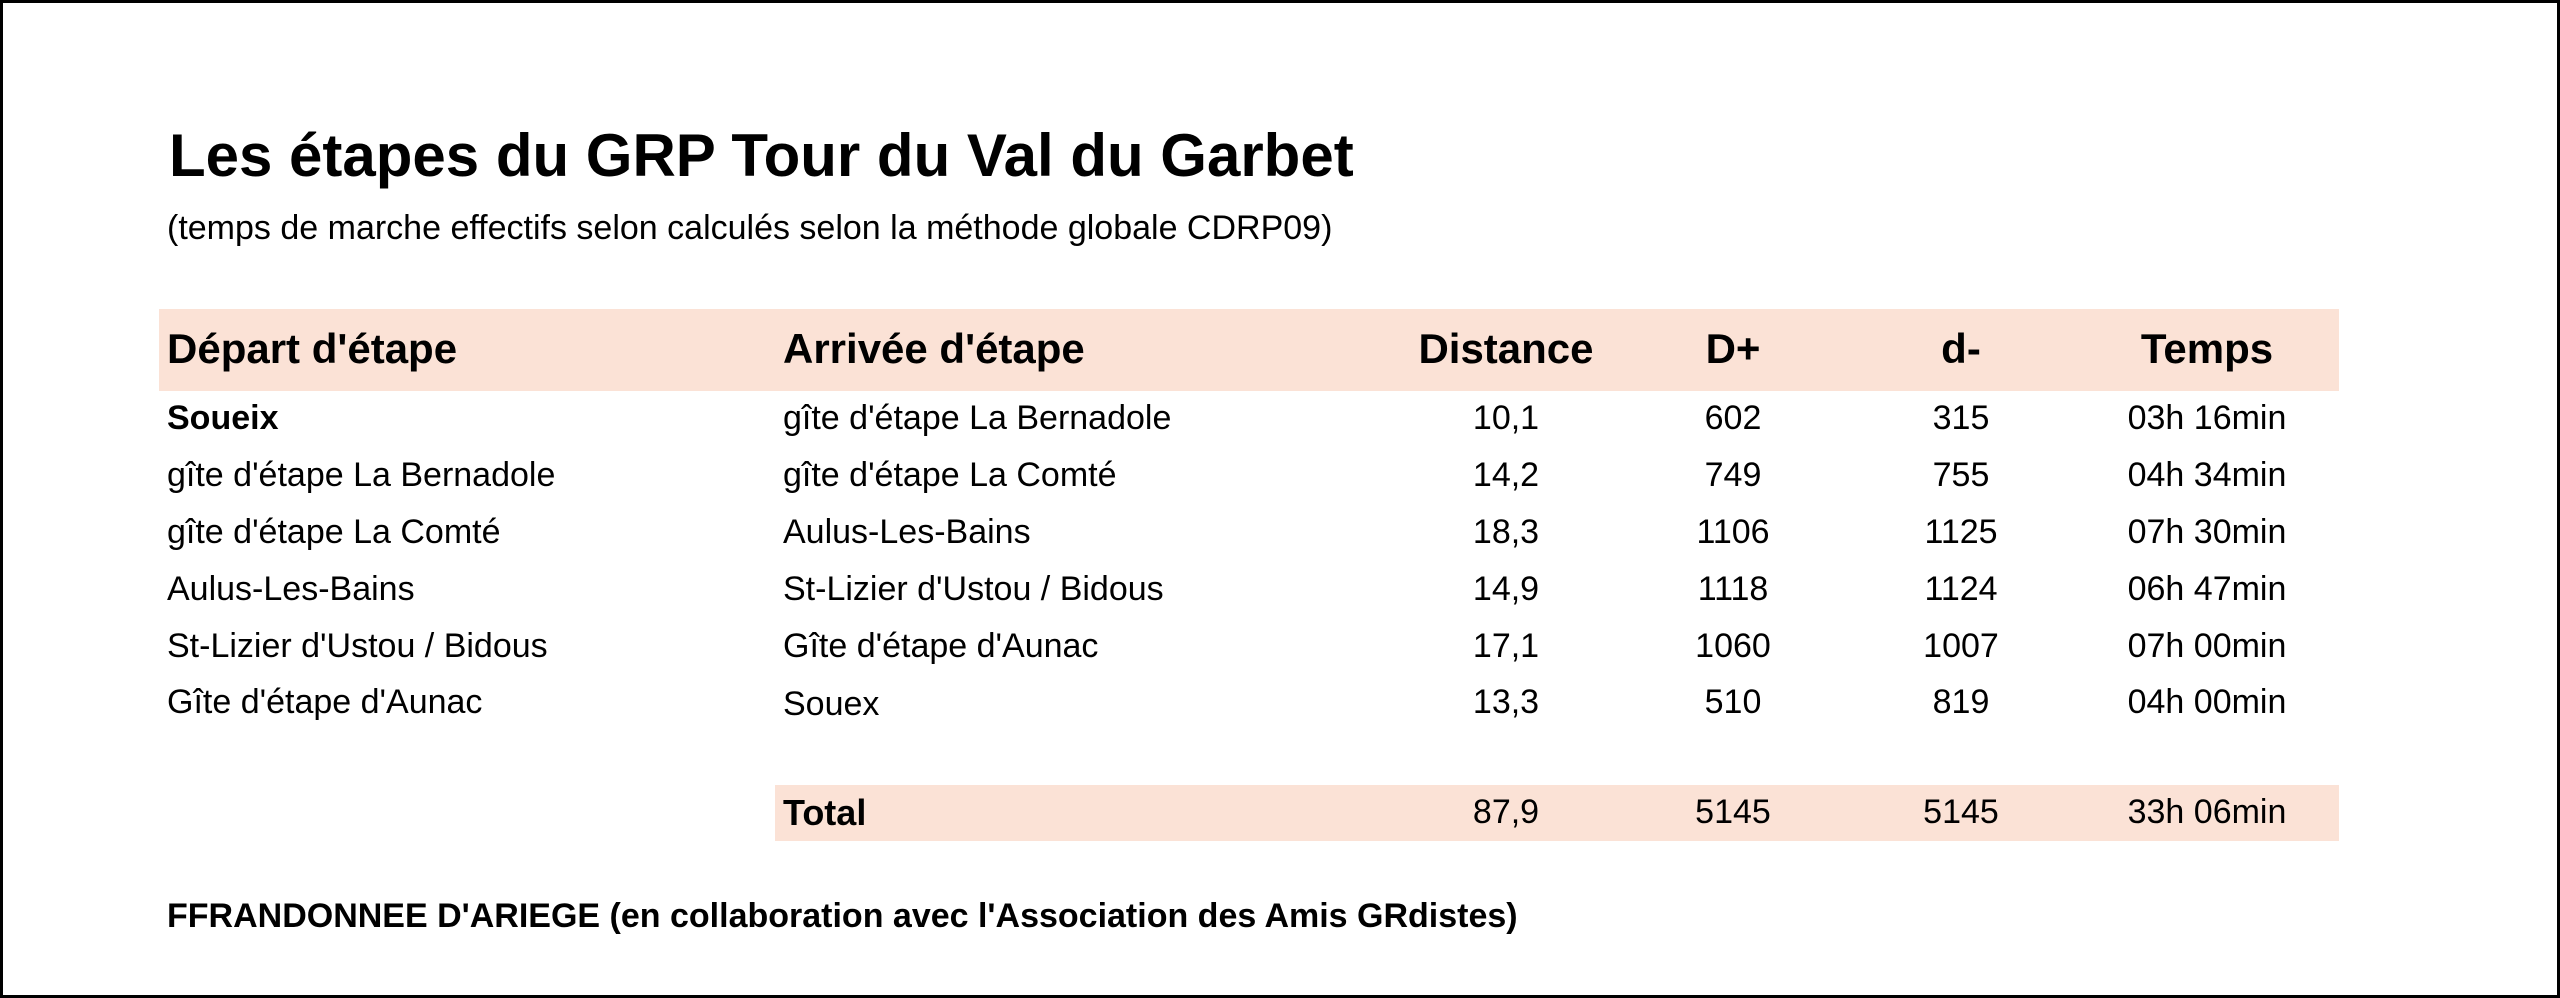 The width and height of the screenshot is (2560, 998). What do you see at coordinates (1506, 702) in the screenshot?
I see `row-5-distance: 13,3` at bounding box center [1506, 702].